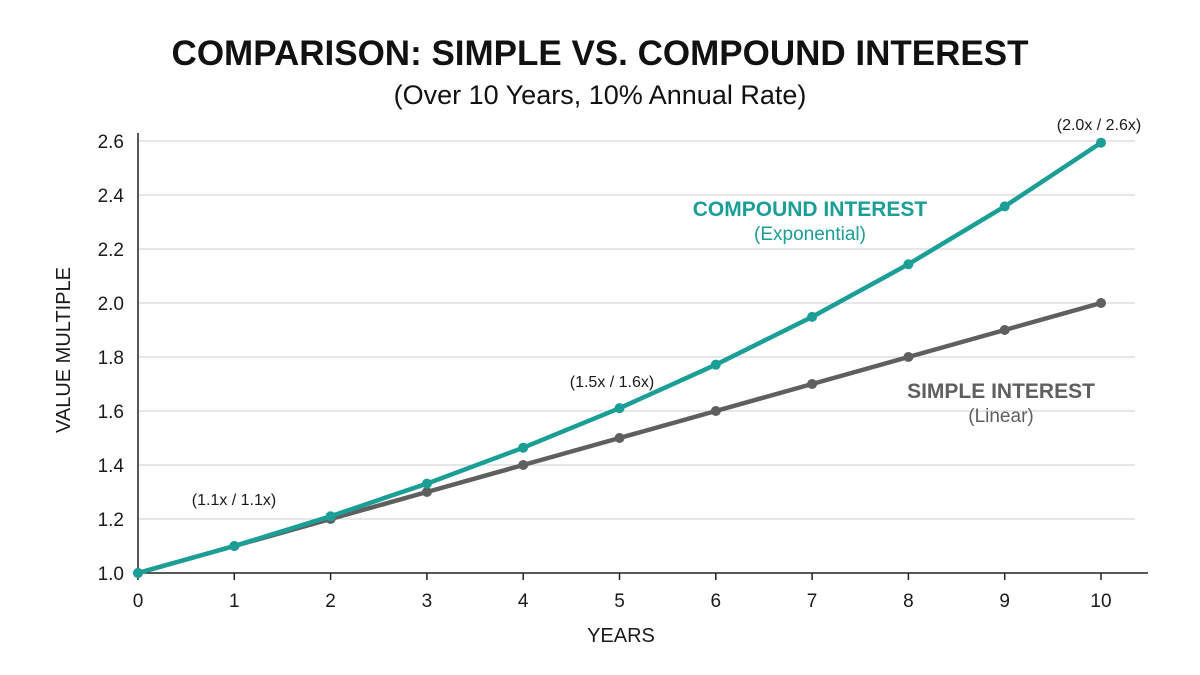 This screenshot has height=675, width=1200. Describe the element at coordinates (111, 520) in the screenshot. I see `y-tick-label: 1.2` at that location.